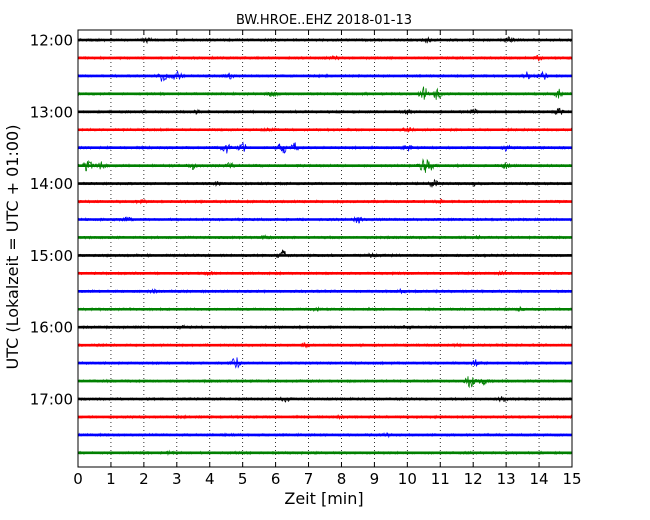 The height and width of the screenshot is (520, 650). Describe the element at coordinates (473, 479) in the screenshot. I see `x-tick-label: 12` at that location.